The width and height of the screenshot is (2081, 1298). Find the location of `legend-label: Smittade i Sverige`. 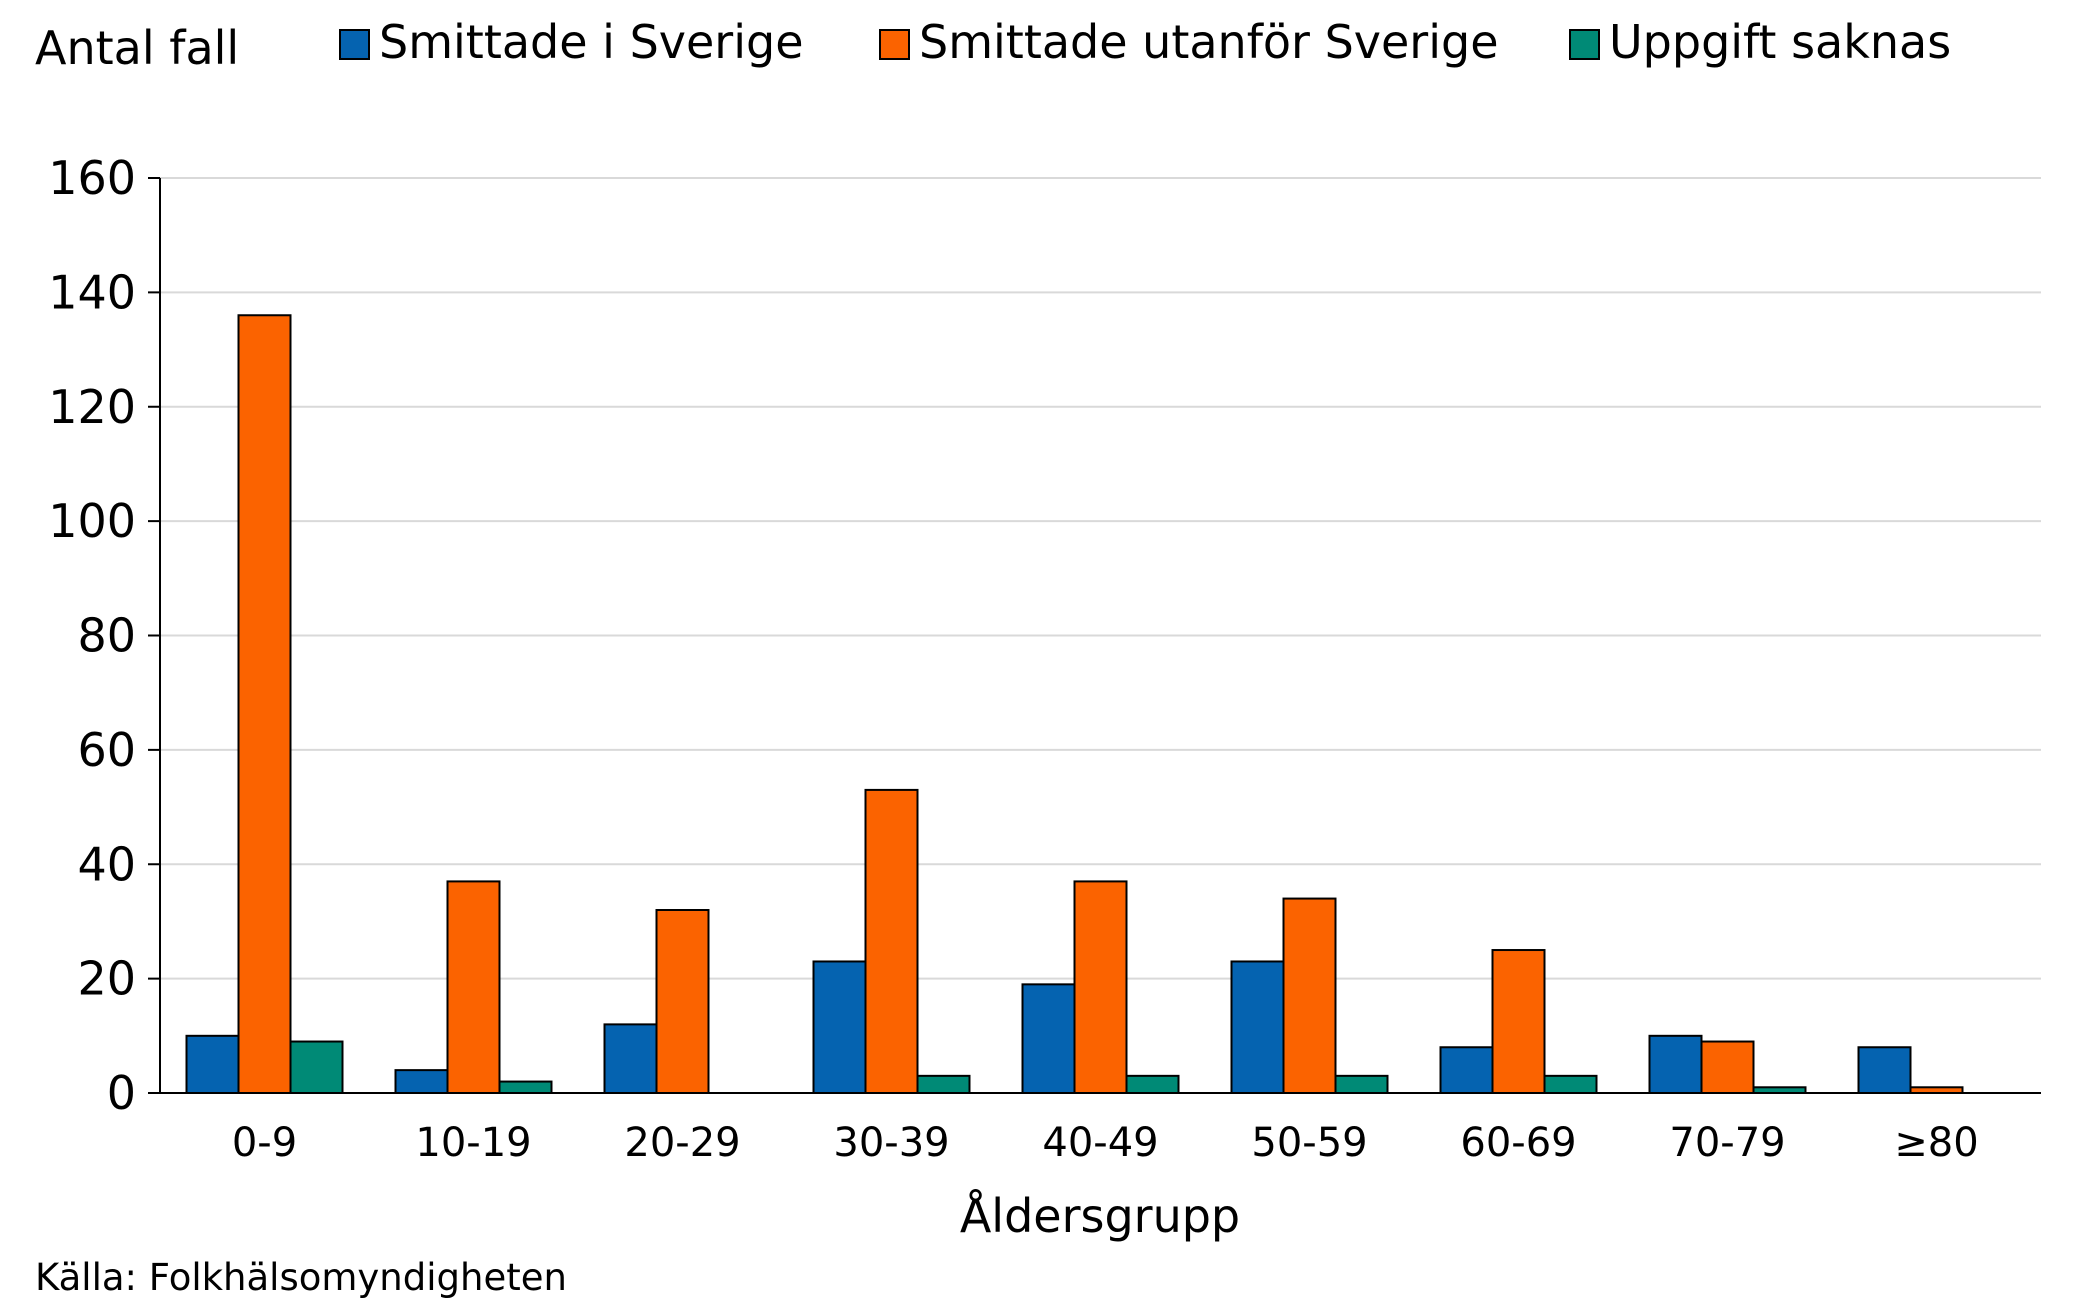

legend-label: Smittade i Sverige is located at coordinates (591, 42).